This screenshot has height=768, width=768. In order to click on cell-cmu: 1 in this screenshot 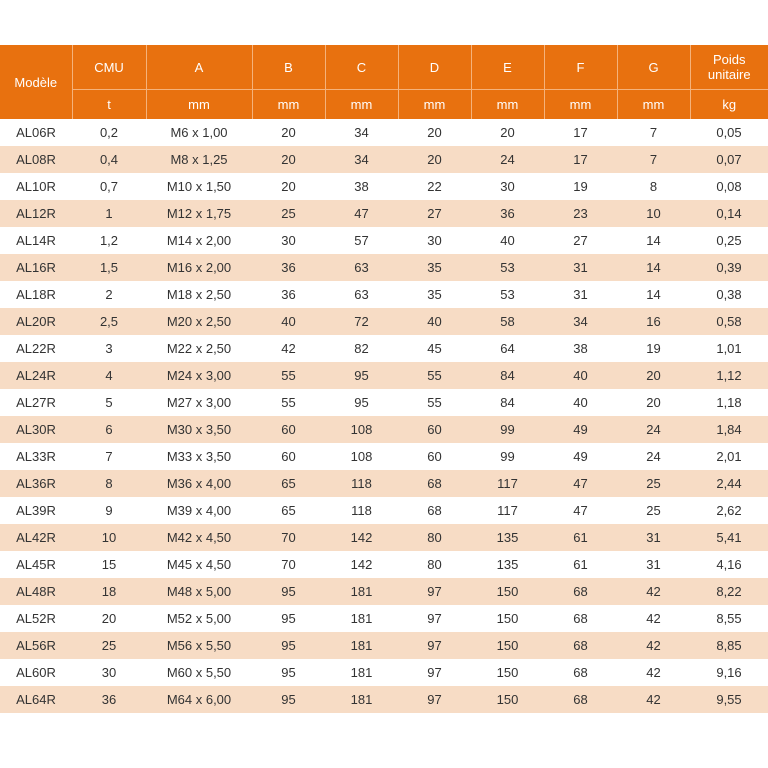, I will do `click(109, 213)`.